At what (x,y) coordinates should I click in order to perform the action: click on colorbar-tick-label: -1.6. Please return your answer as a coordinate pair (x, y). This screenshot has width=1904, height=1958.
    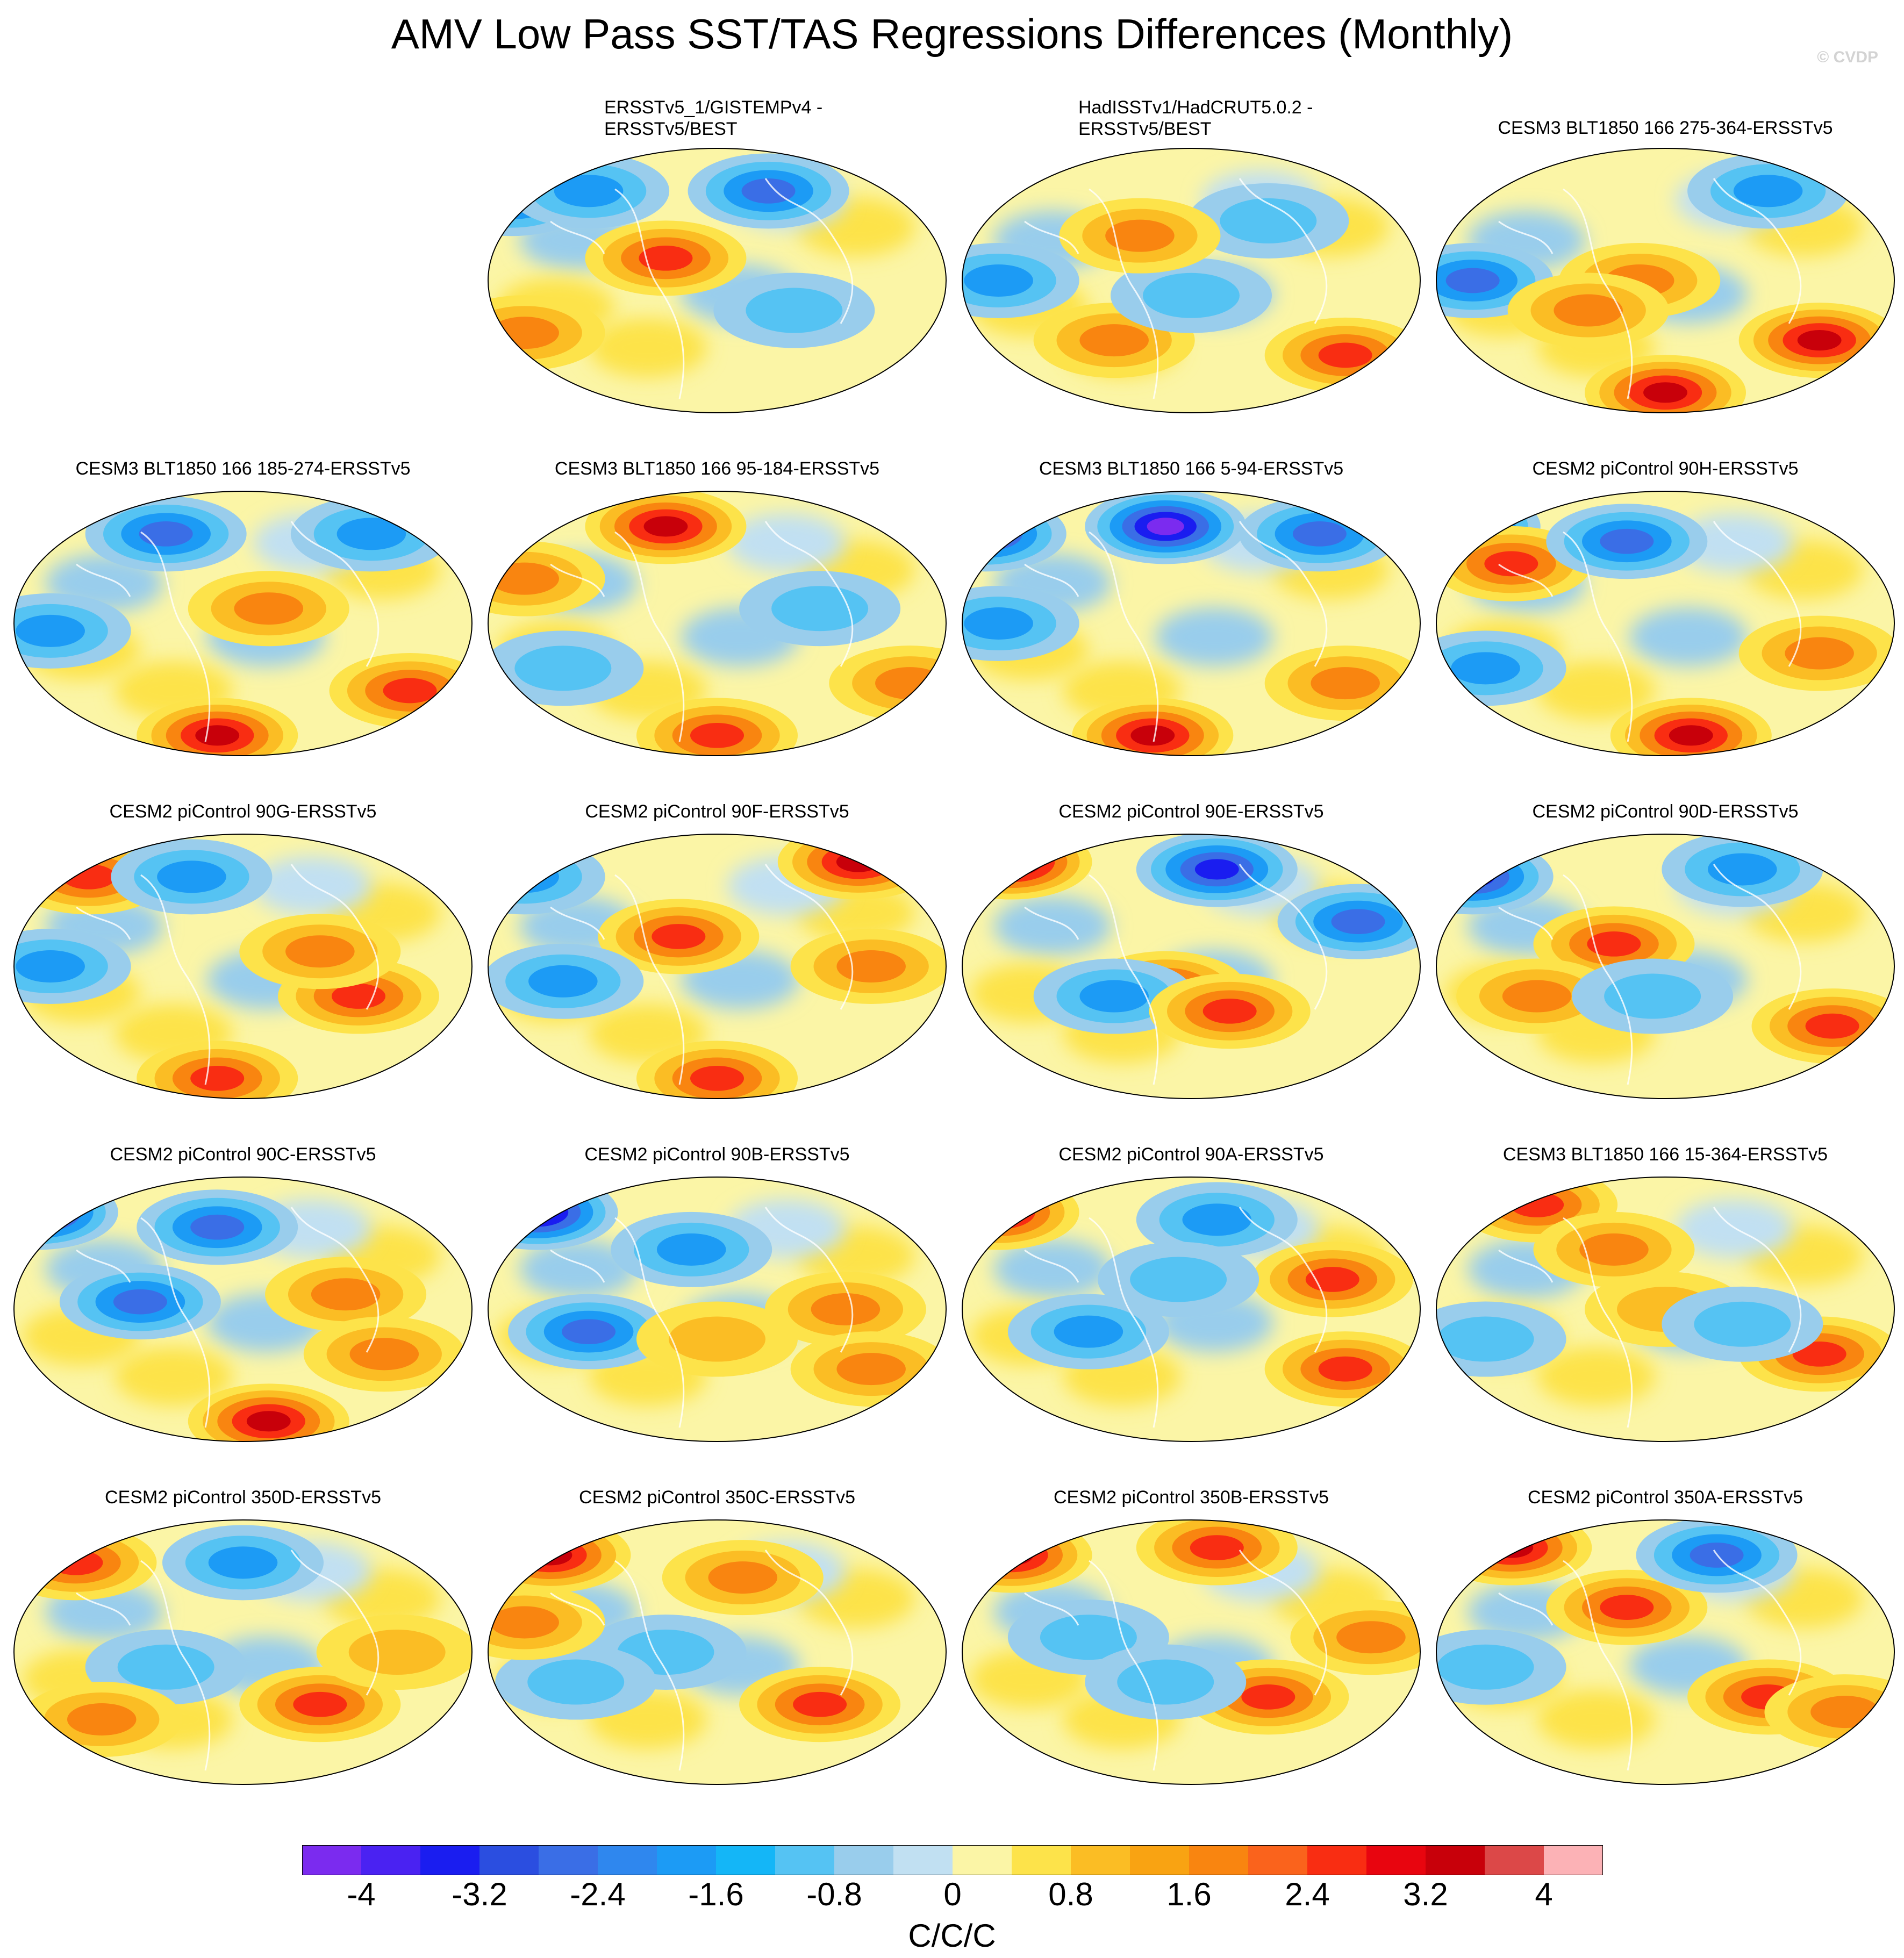
    Looking at the image, I should click on (716, 1894).